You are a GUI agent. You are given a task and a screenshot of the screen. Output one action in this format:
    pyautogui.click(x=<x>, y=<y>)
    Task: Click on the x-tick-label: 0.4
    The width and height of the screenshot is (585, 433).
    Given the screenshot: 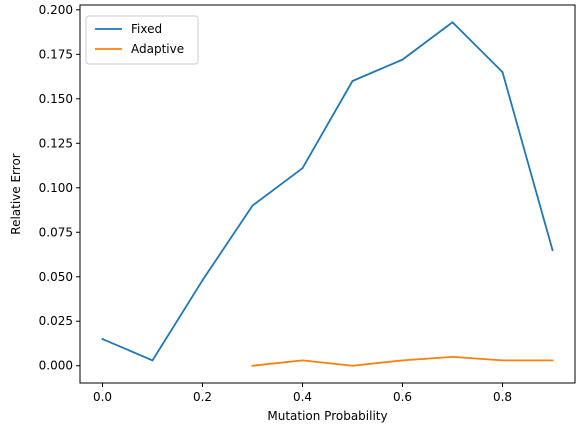 What is the action you would take?
    pyautogui.click(x=302, y=397)
    